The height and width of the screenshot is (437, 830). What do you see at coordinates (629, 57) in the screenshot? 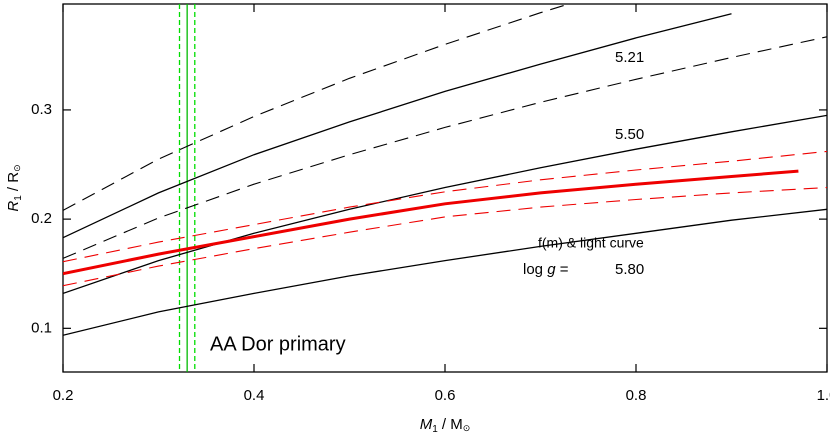
I see `annotation: 5.21` at bounding box center [629, 57].